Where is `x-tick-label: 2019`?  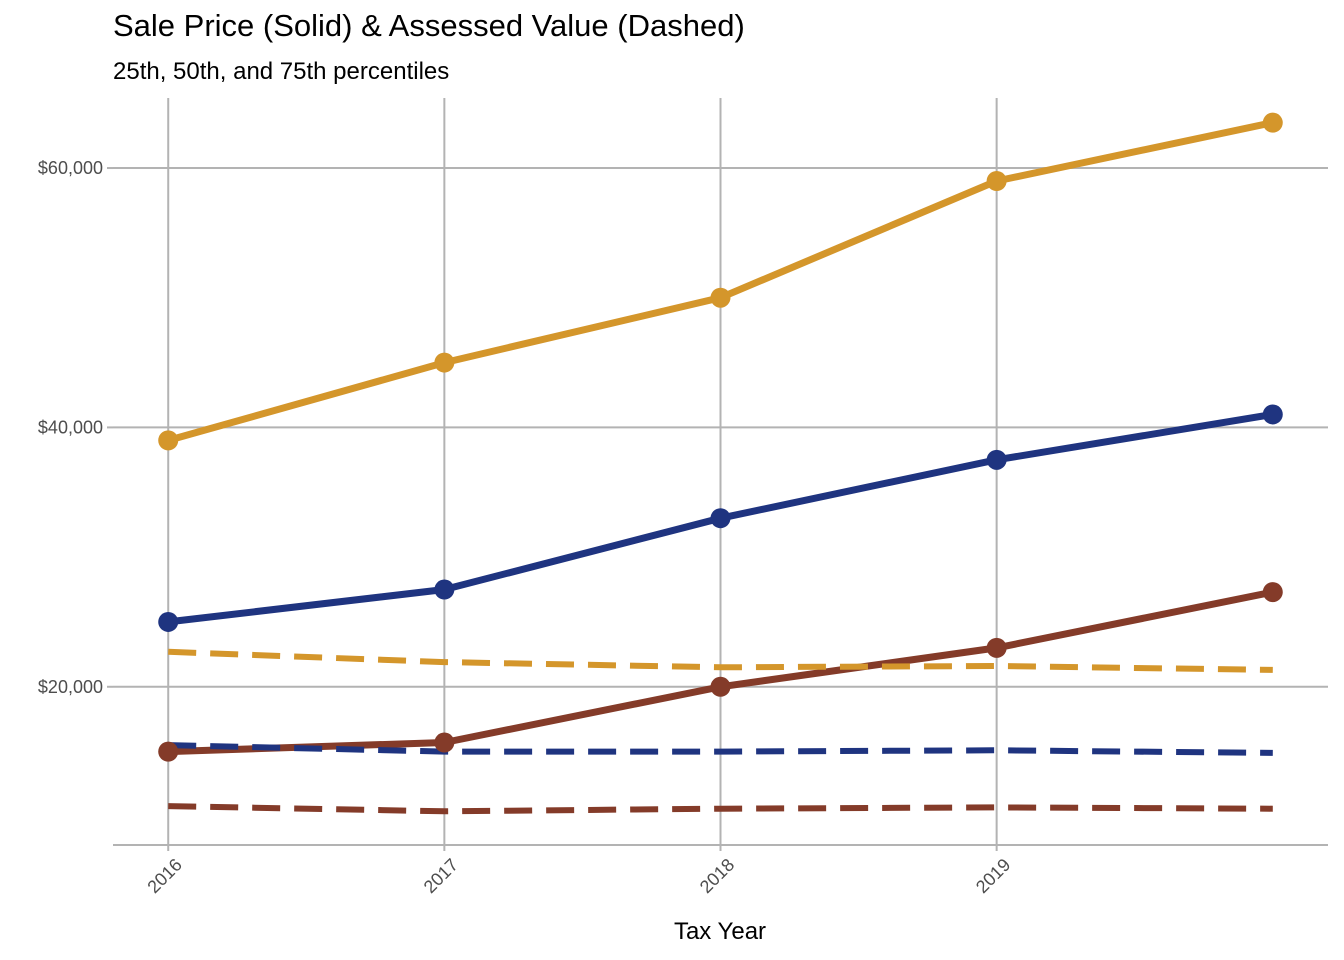 x-tick-label: 2019 is located at coordinates (993, 876).